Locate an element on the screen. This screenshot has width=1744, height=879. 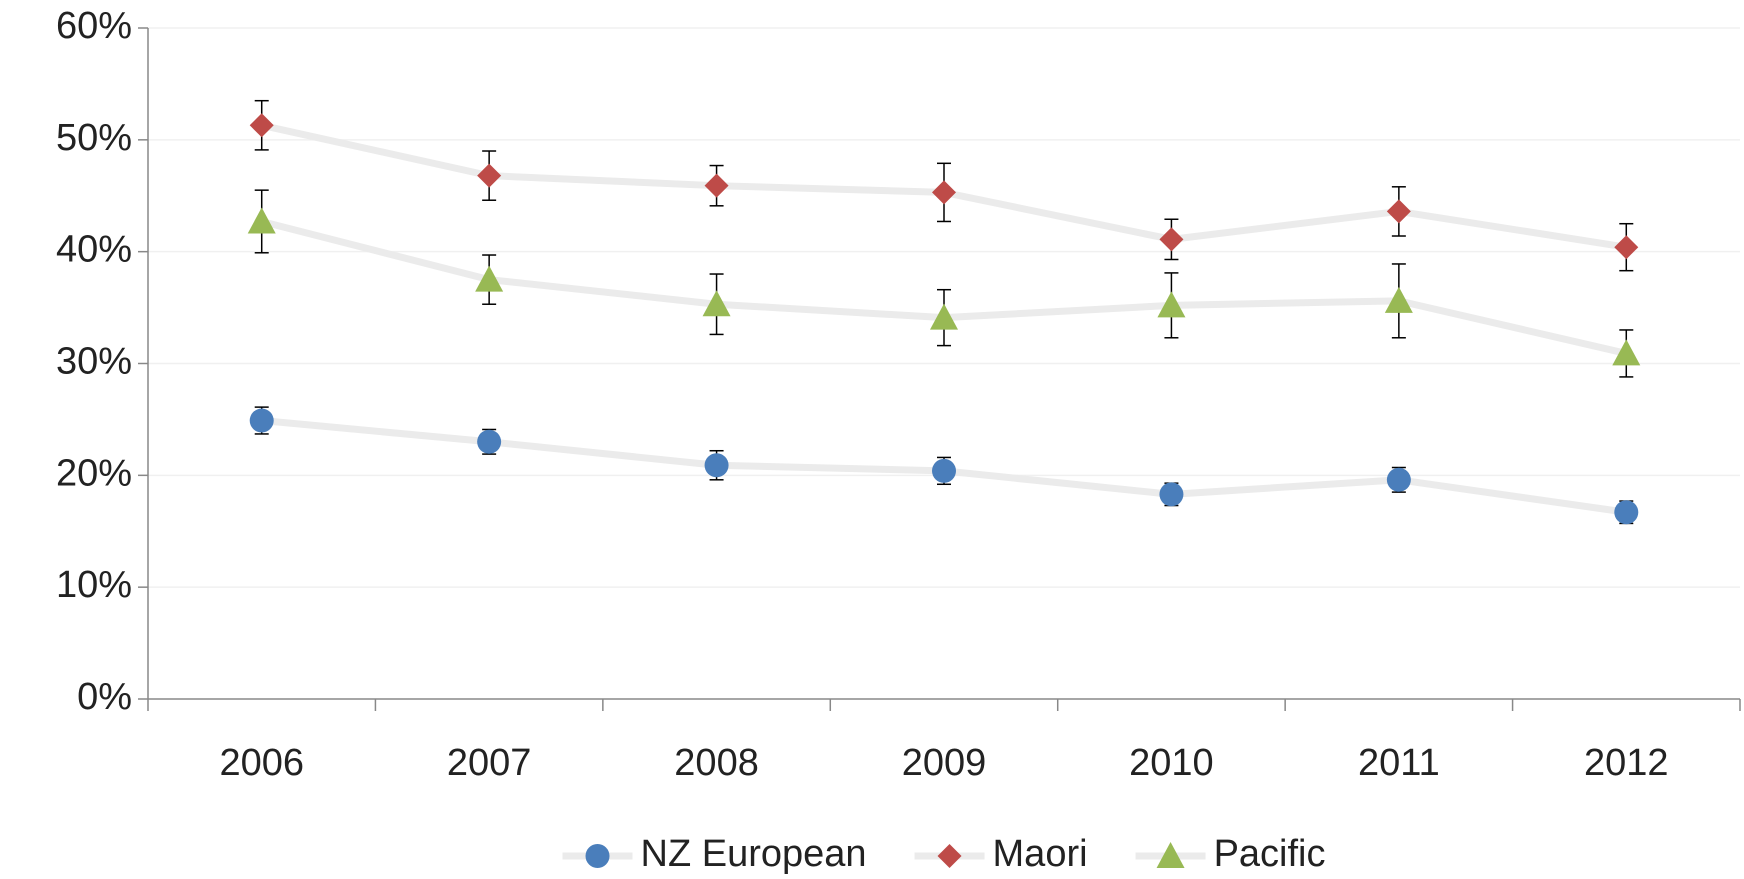
y-tick-label: 10% is located at coordinates (94, 585).